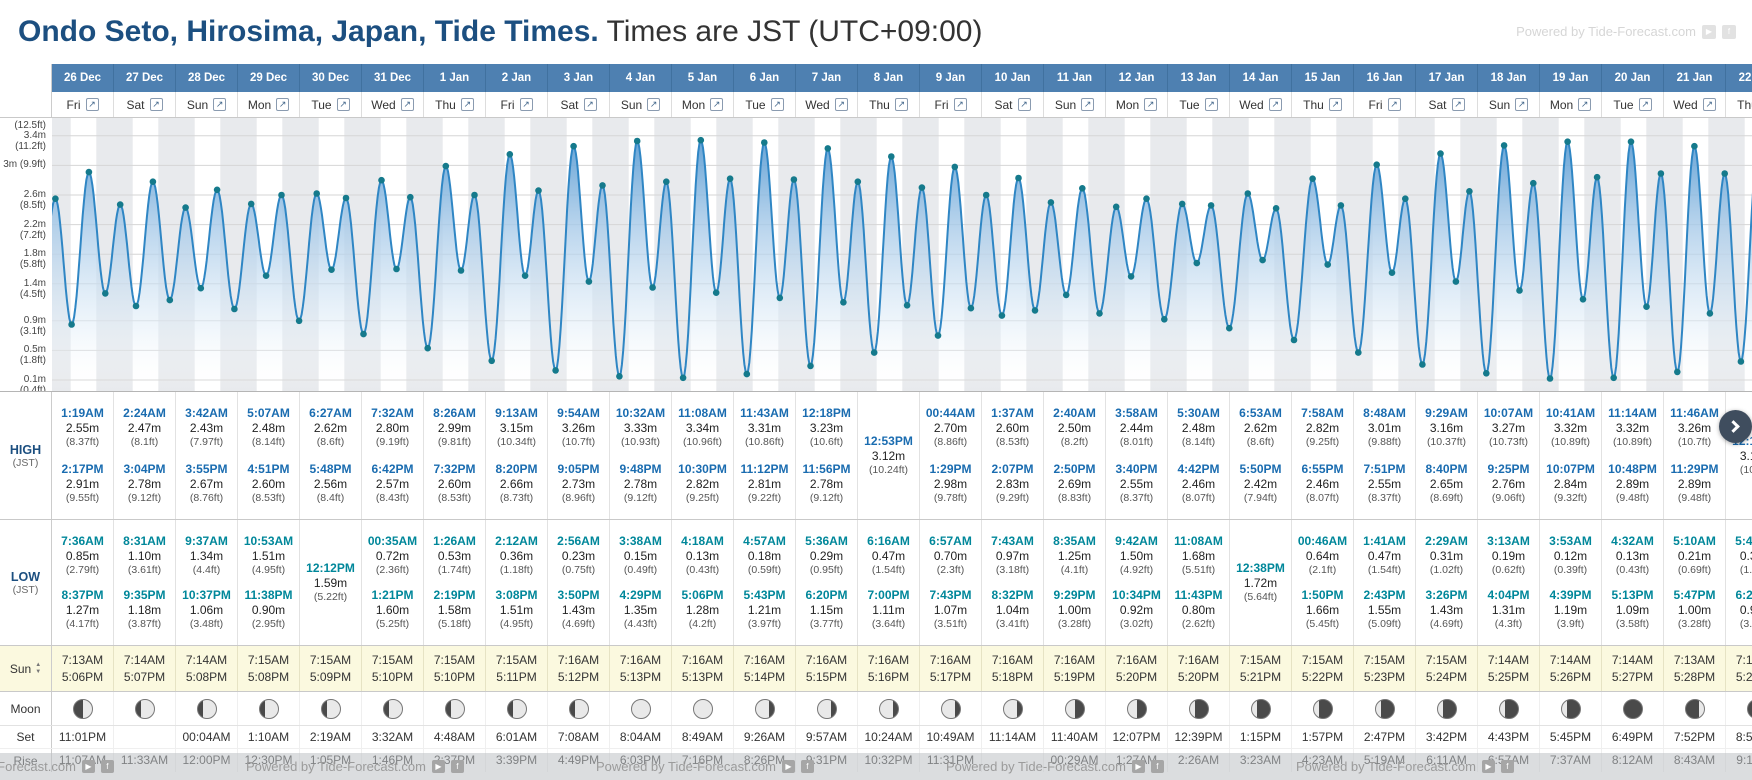 This screenshot has height=780, width=1752. Describe the element at coordinates (207, 78) in the screenshot. I see `date-header-cell: 28 Dec` at that location.